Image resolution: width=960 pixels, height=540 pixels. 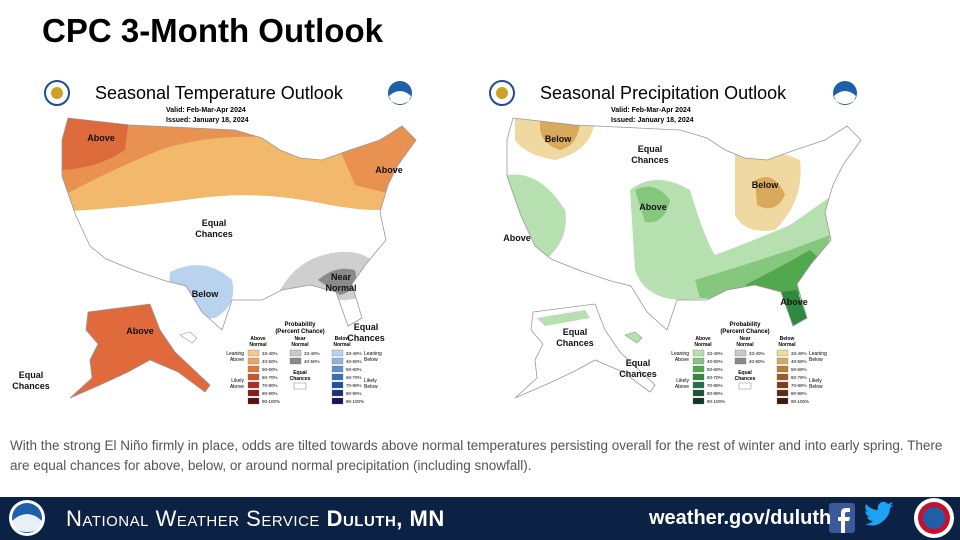 What do you see at coordinates (845, 97) in the screenshot?
I see `noaa-logo-wave` at bounding box center [845, 97].